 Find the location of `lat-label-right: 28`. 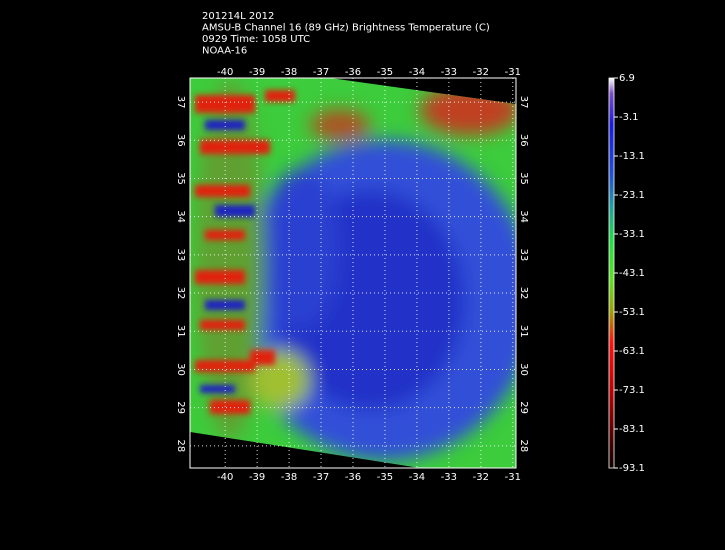

lat-label-right: 28 is located at coordinates (523, 445).